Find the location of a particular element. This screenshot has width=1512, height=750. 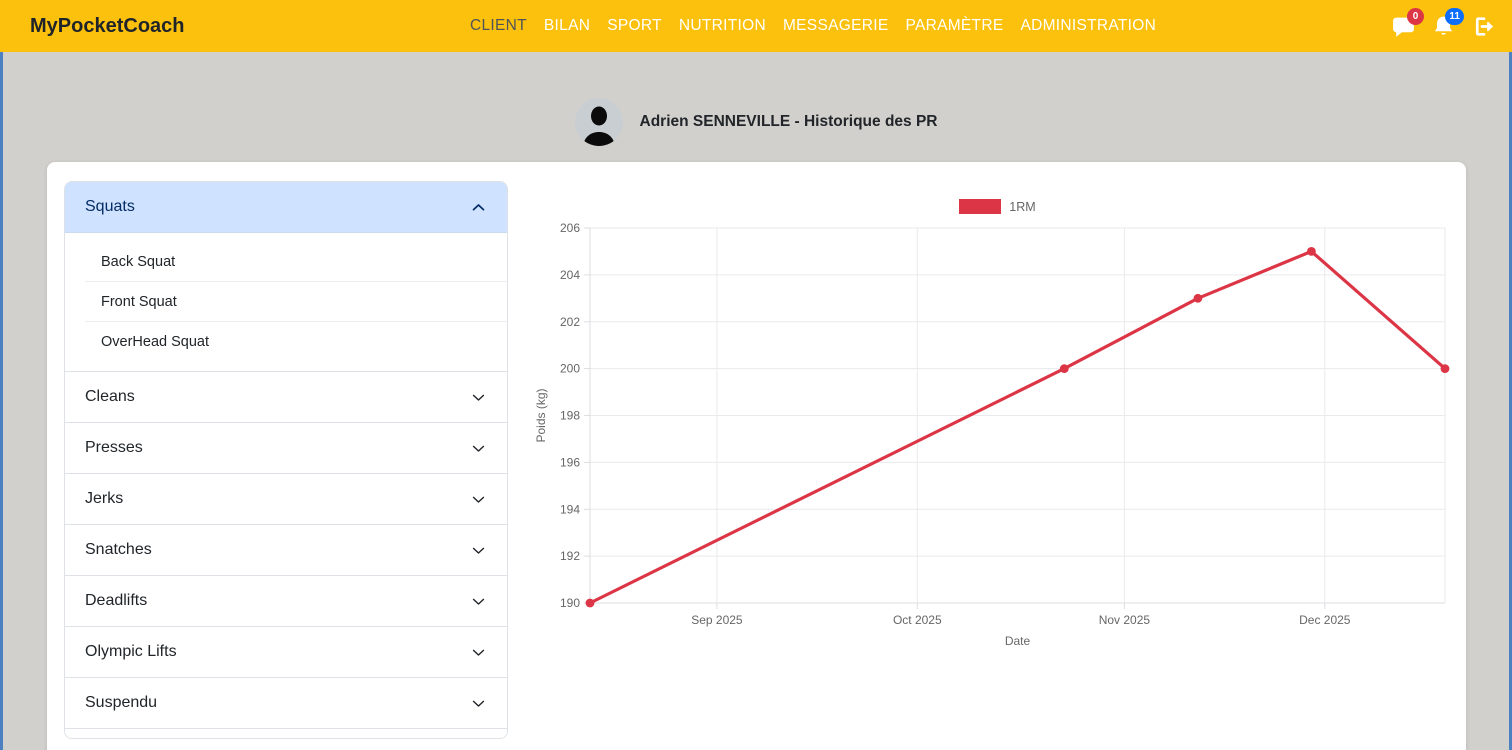

accordion-header-olympic-lifts: Olympic Lifts is located at coordinates (286, 651).